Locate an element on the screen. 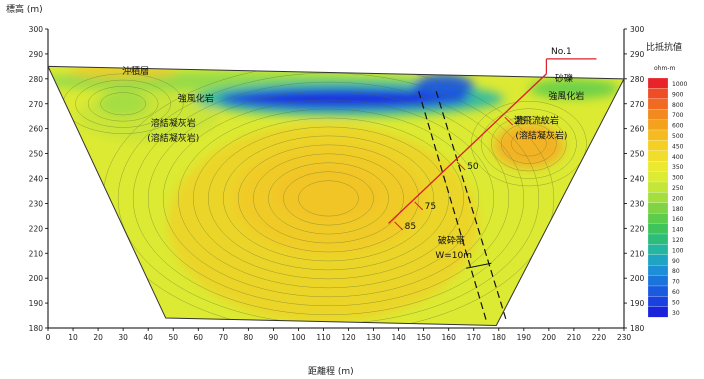  colorbar-tick-label: 120 is located at coordinates (678, 240).